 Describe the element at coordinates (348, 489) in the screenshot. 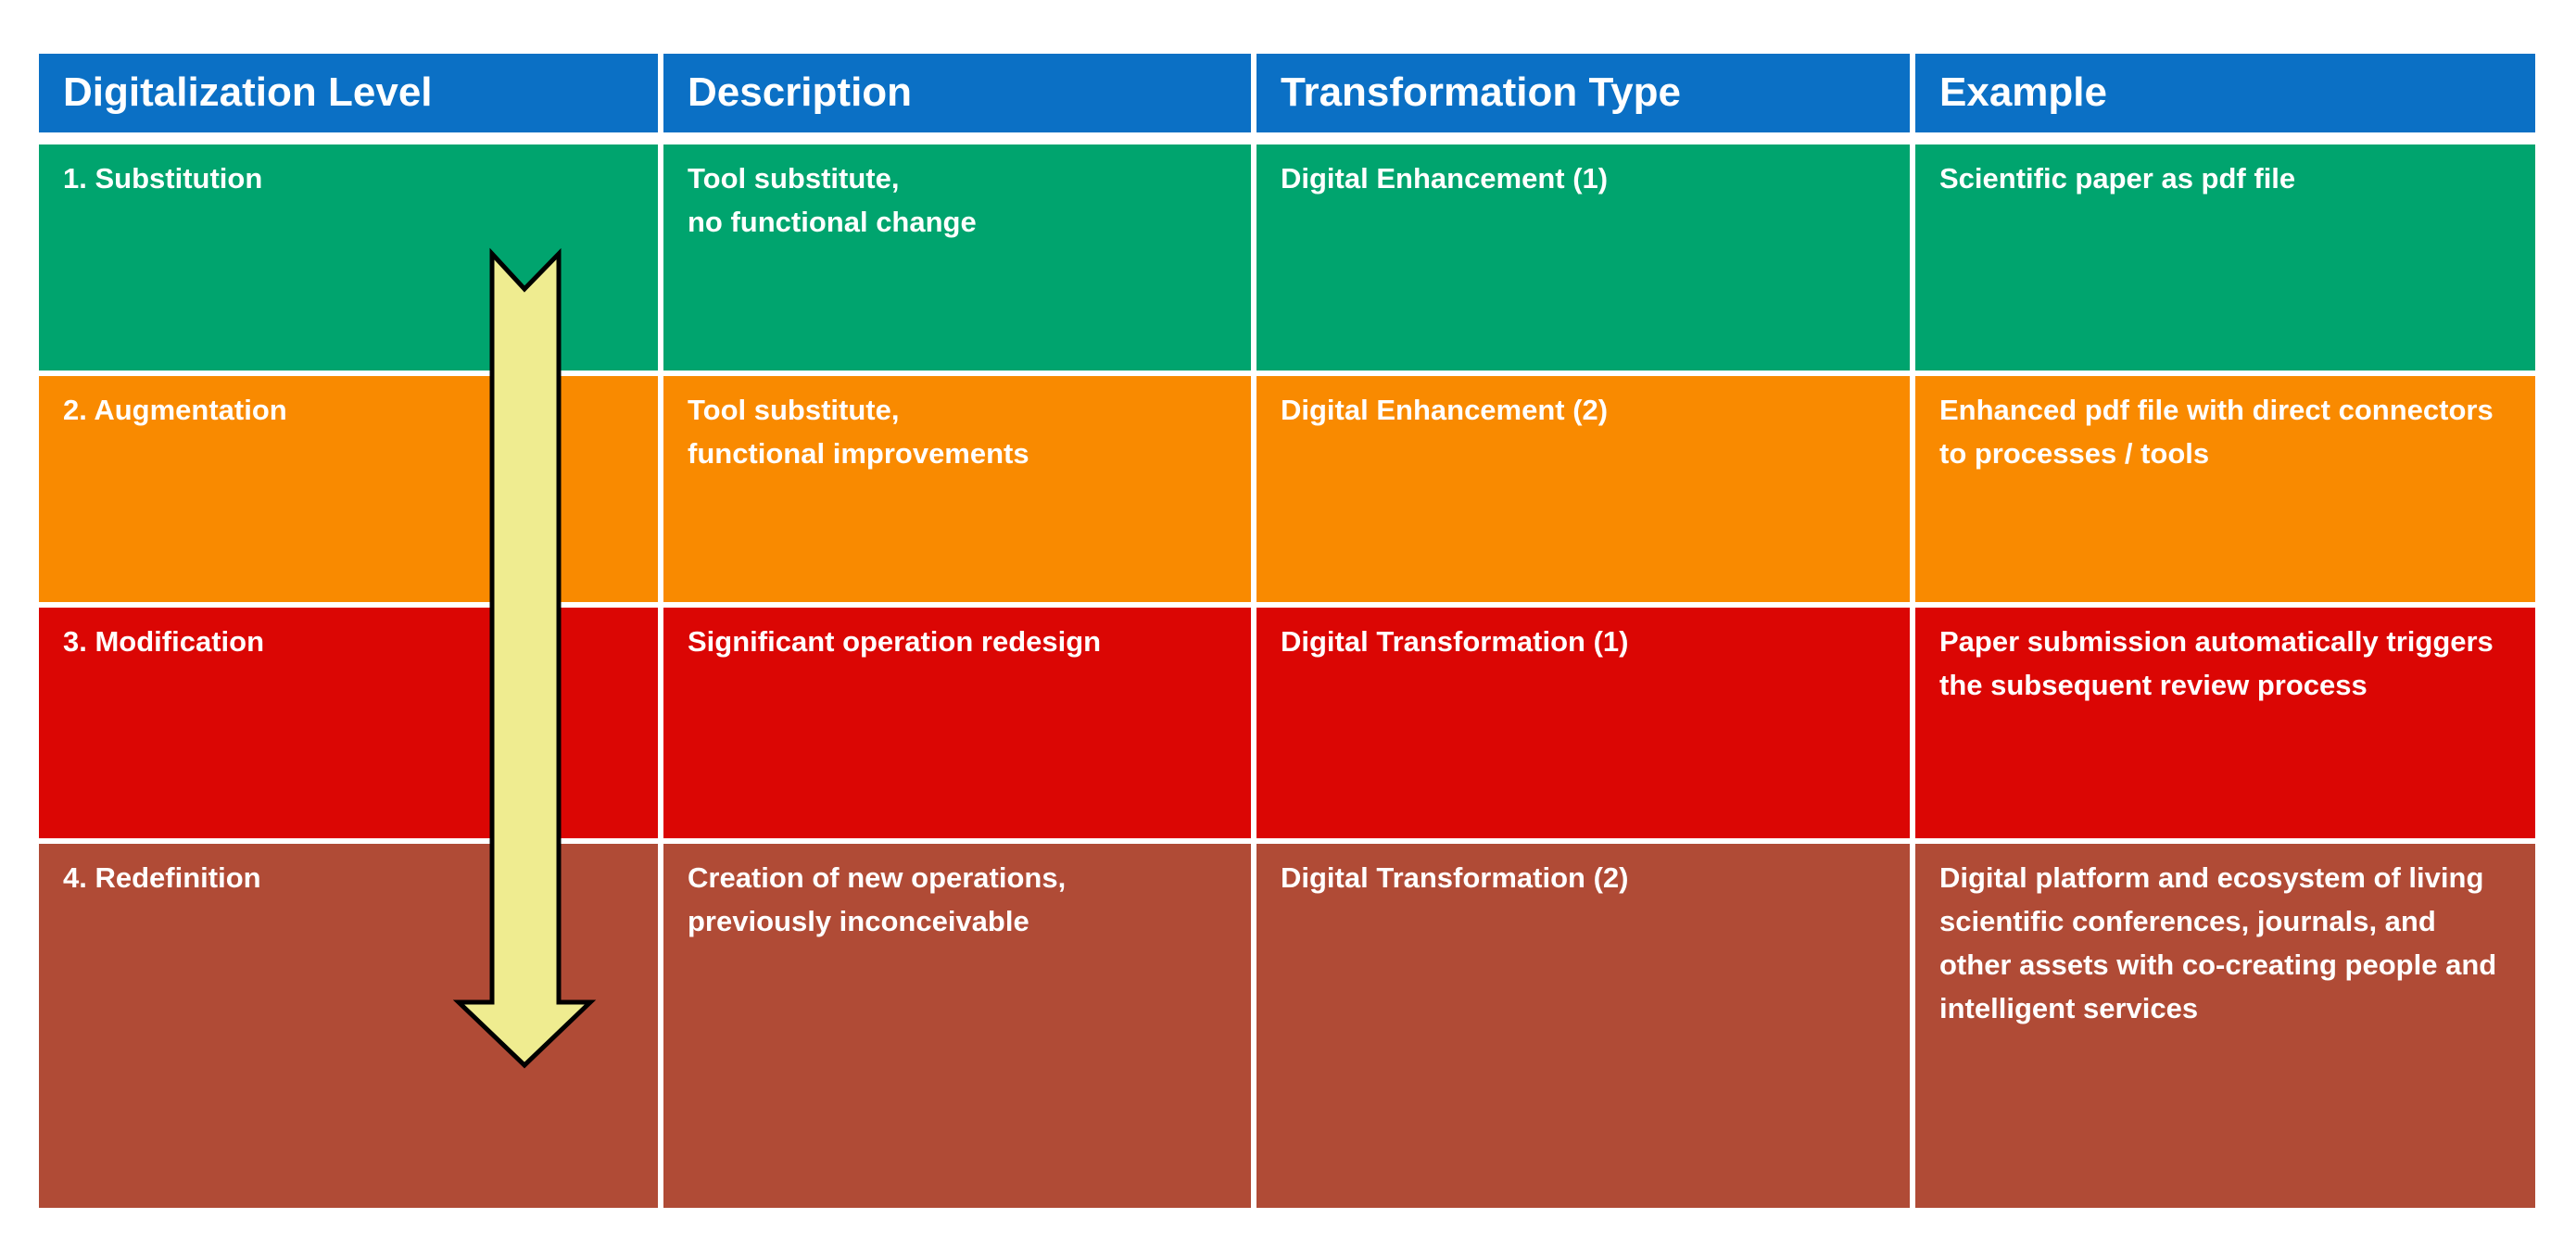

I see `cell-row2-level: 2. Augmentation` at that location.